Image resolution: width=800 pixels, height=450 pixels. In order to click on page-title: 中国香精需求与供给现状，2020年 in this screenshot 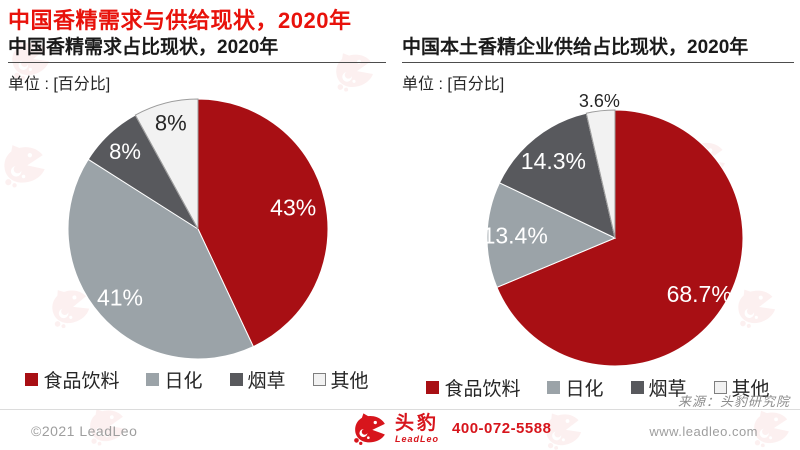, I will do `click(180, 20)`.